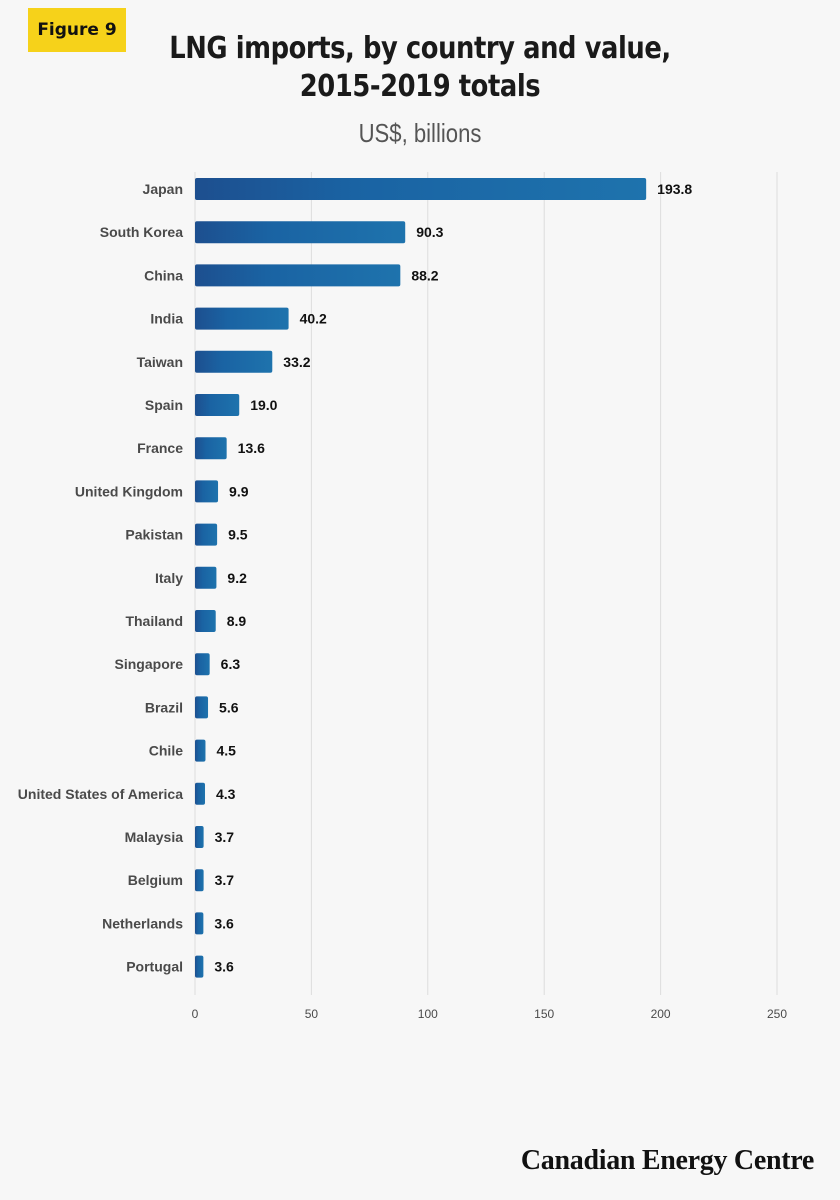  What do you see at coordinates (312, 1014) in the screenshot?
I see `x-tick-label: 50` at bounding box center [312, 1014].